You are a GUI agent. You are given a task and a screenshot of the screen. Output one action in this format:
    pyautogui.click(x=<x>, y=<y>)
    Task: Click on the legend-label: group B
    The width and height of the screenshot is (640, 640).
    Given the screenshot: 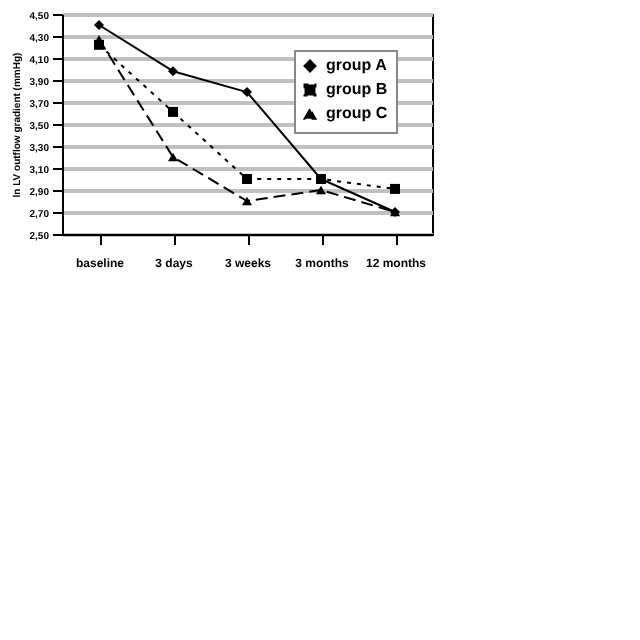 What is the action you would take?
    pyautogui.click(x=357, y=89)
    